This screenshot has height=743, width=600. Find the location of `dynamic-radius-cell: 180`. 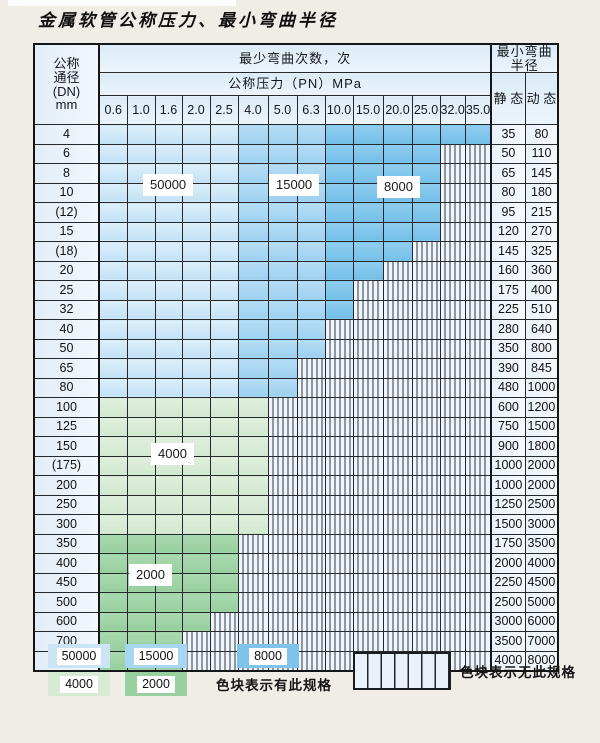

dynamic-radius-cell: 180 is located at coordinates (541, 193).